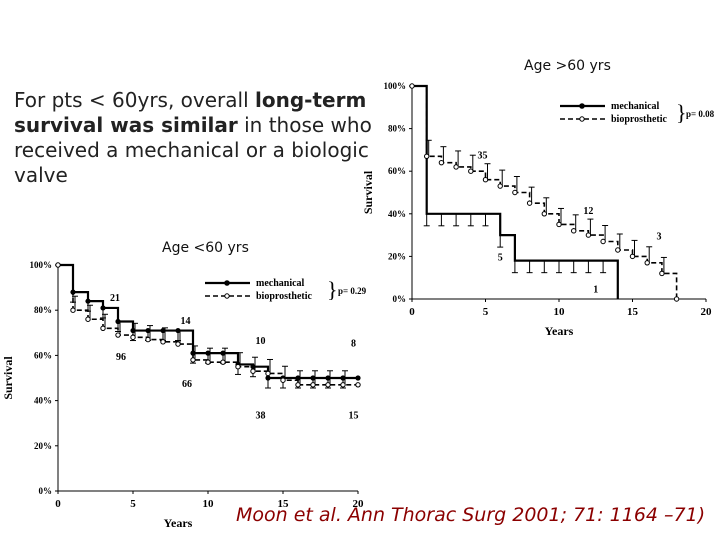 The image size is (720, 540). I want to click on legend-marker-bioprosthetic, so click(227, 296).